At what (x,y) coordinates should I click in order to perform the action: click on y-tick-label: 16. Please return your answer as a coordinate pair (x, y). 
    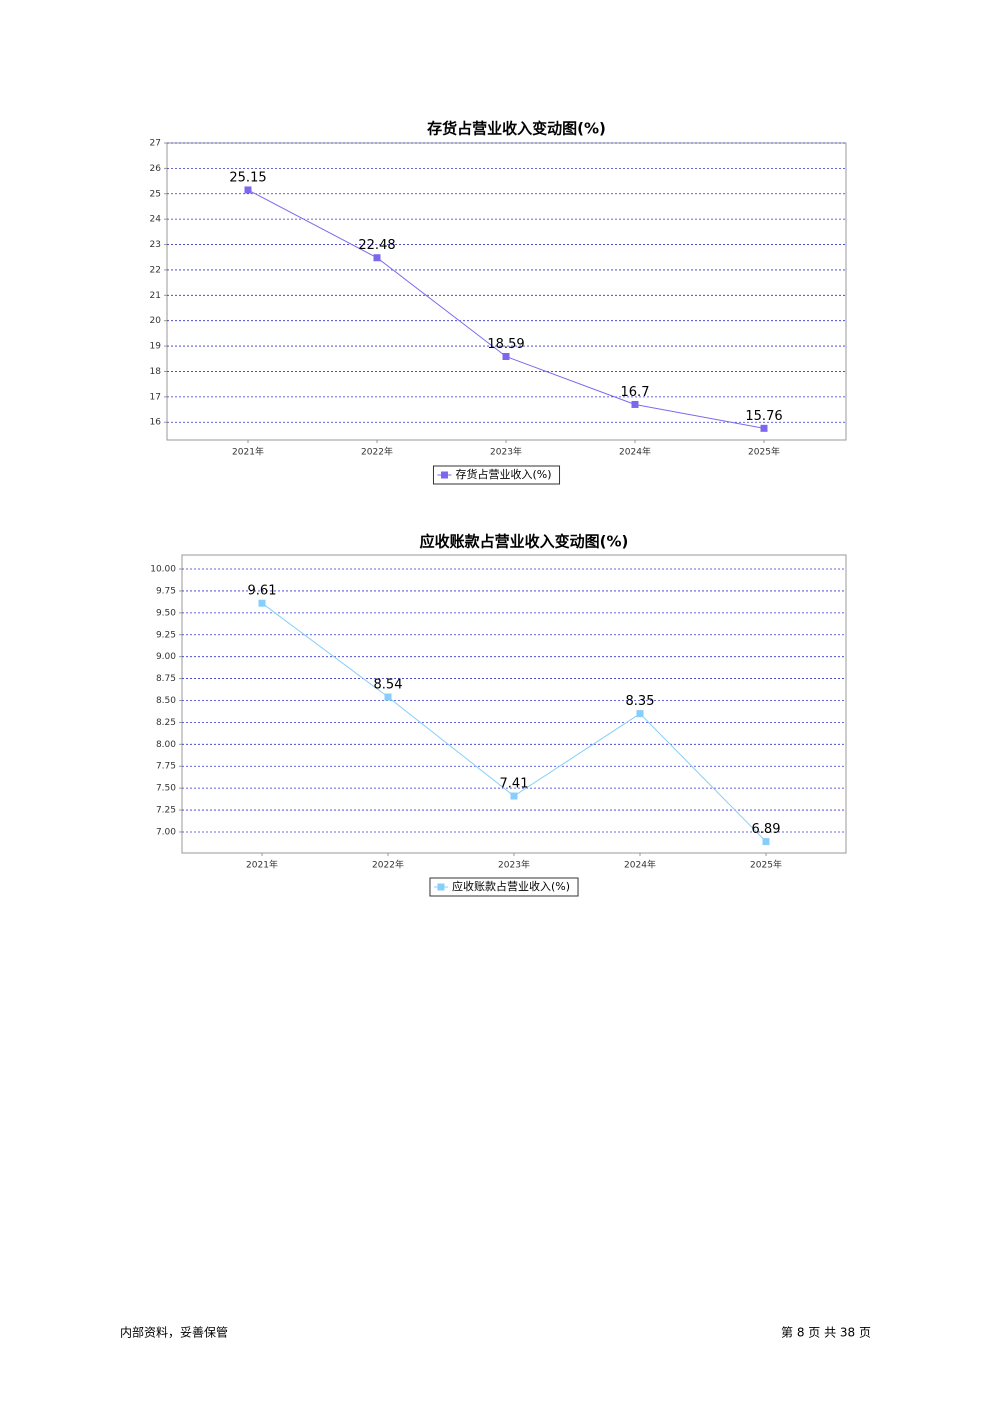
    Looking at the image, I should click on (156, 423).